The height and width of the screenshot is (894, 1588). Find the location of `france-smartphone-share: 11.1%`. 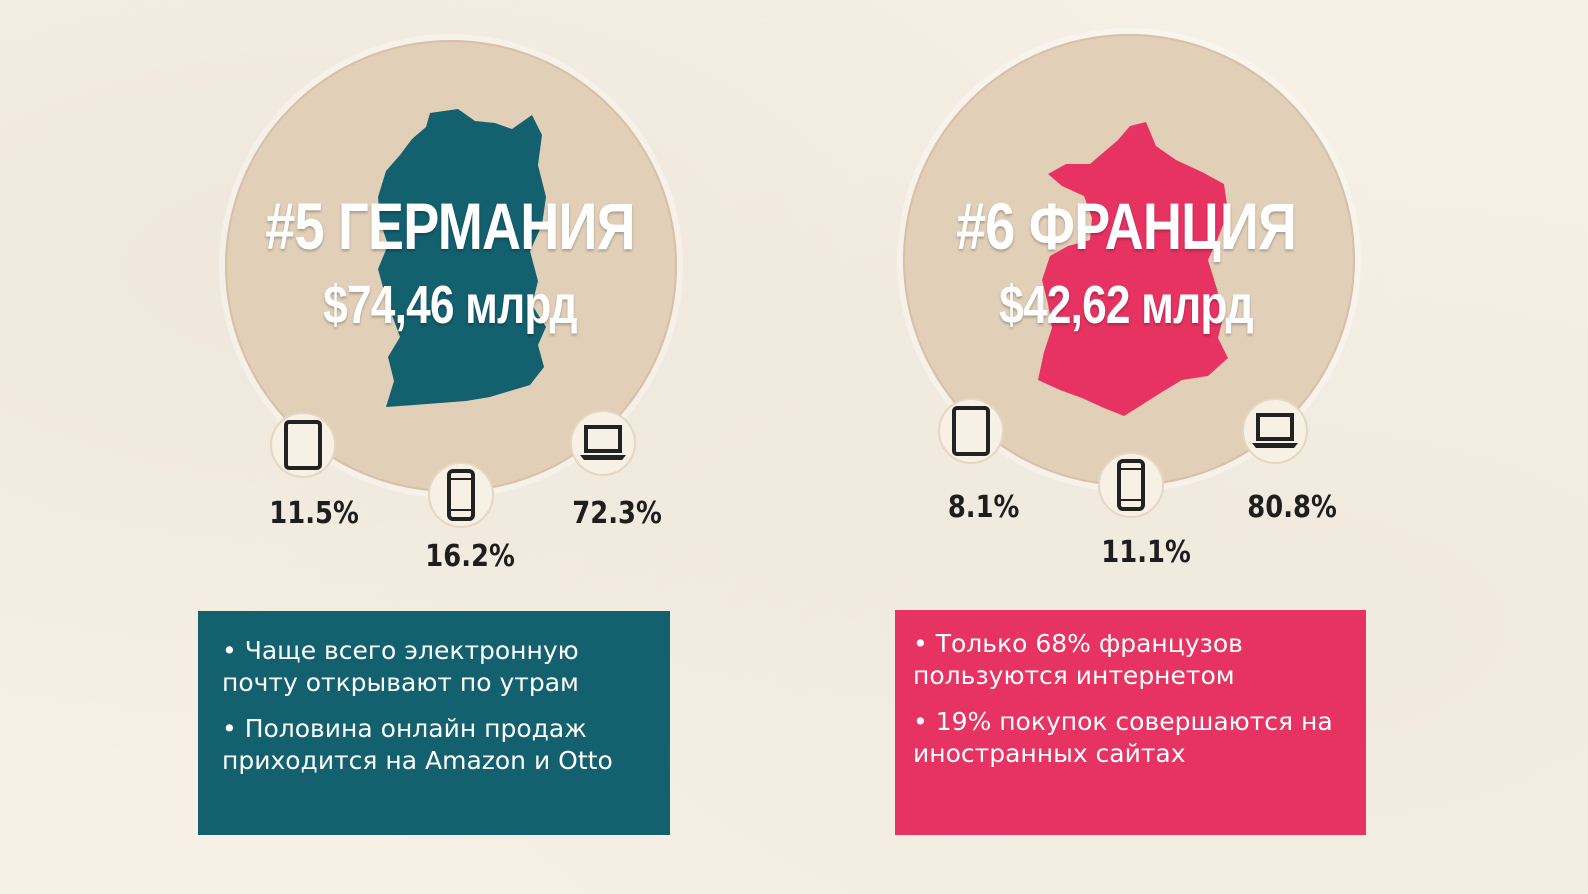

france-smartphone-share: 11.1% is located at coordinates (1146, 552).